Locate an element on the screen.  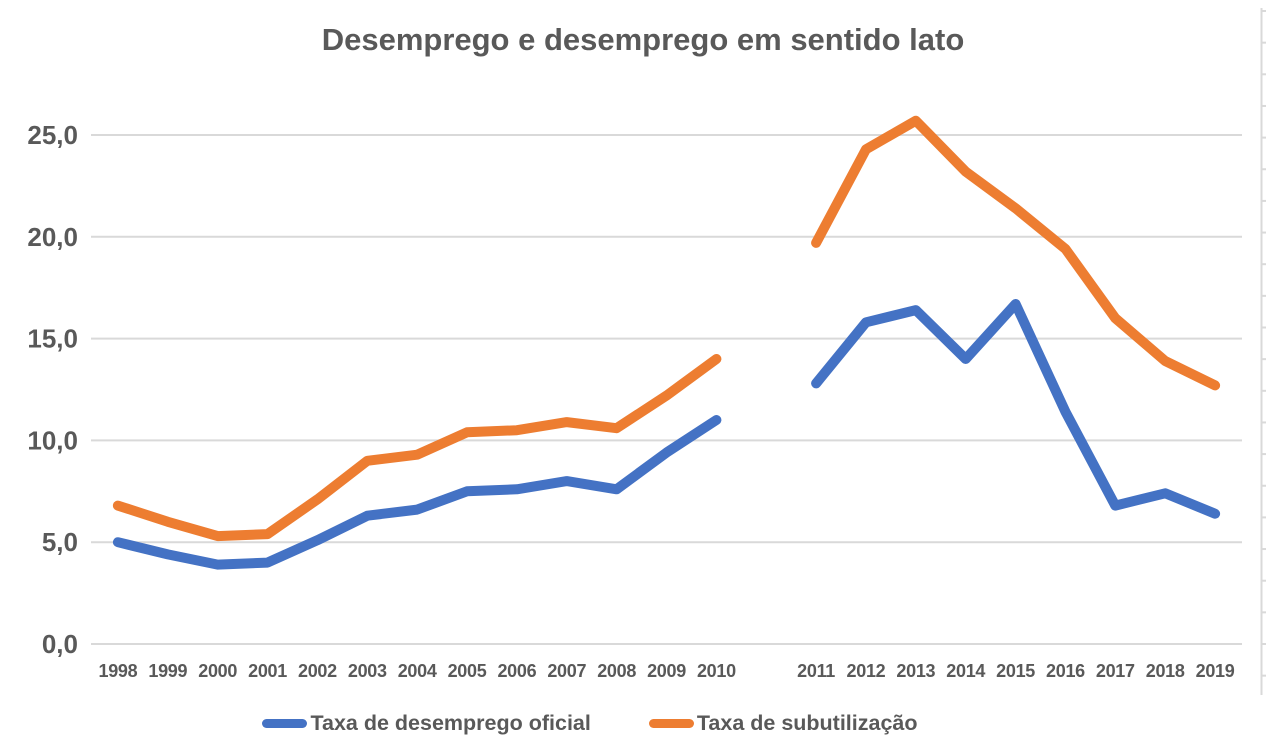
x-tick-label: 2007 is located at coordinates (566, 671).